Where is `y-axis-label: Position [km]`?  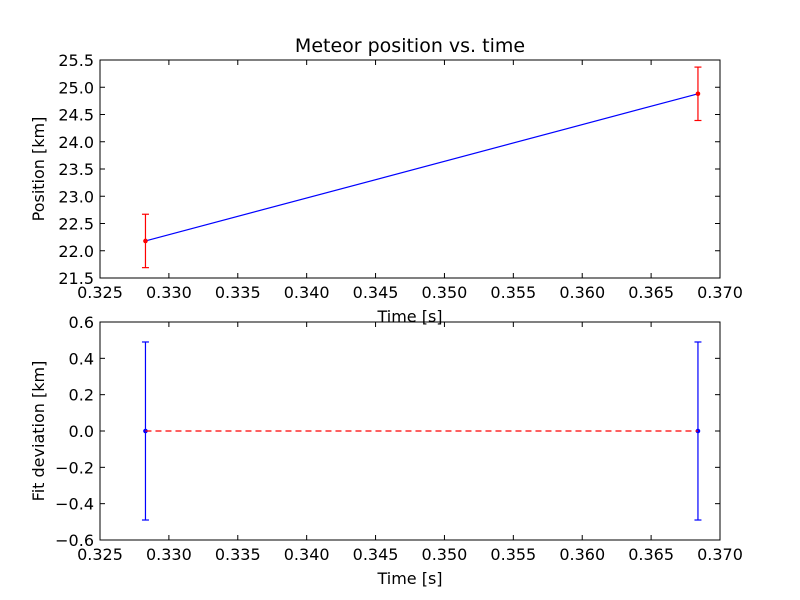 y-axis-label: Position [km] is located at coordinates (38, 169).